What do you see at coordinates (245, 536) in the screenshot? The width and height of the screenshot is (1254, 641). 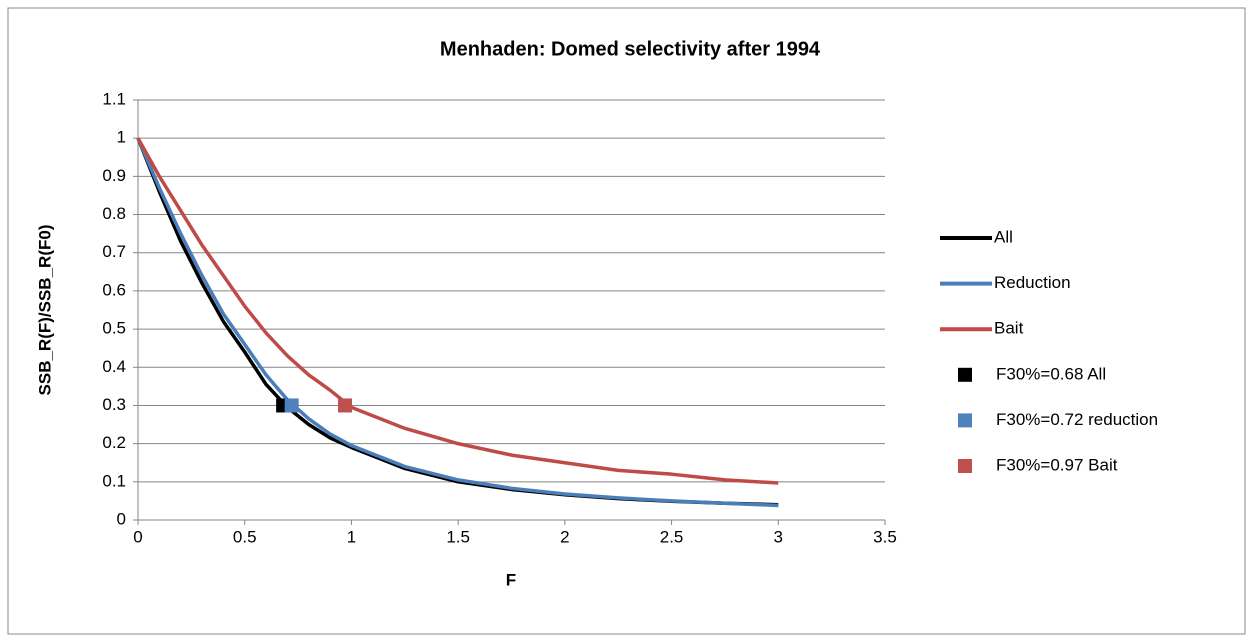 I see `x-tick-label: 0.5` at bounding box center [245, 536].